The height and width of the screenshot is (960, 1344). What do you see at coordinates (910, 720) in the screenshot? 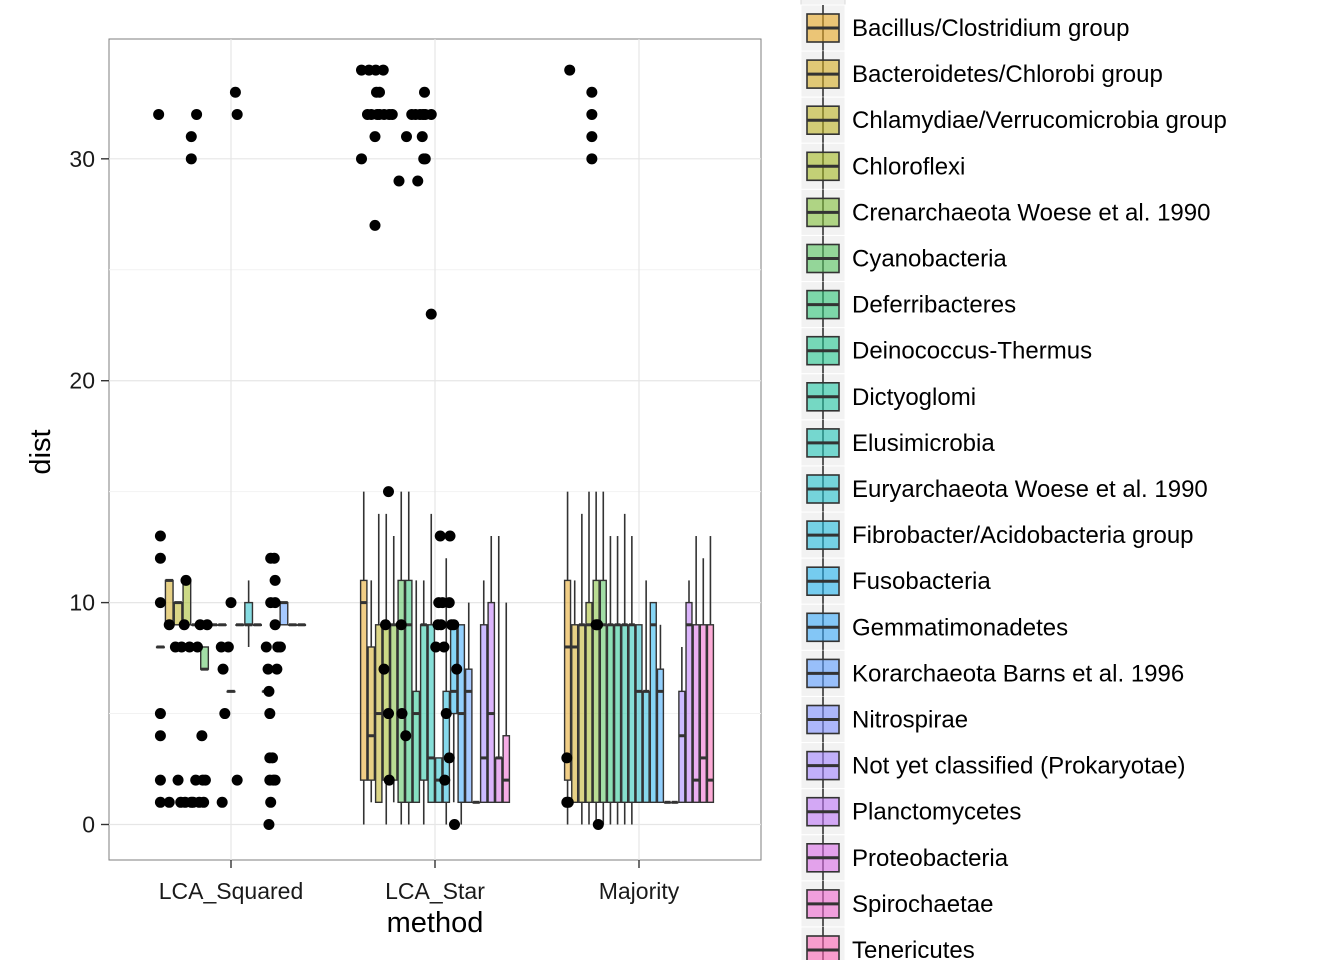
I see `legend-label: Nitrospirae` at bounding box center [910, 720].